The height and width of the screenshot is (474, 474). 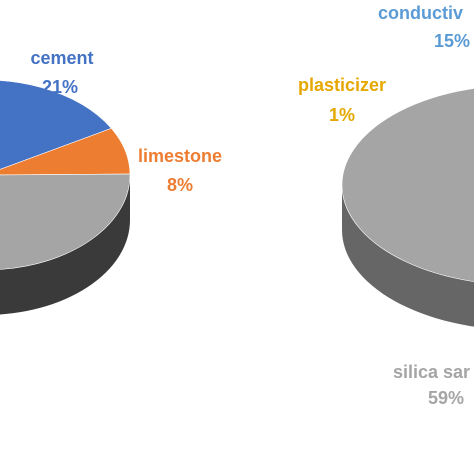 What do you see at coordinates (342, 115) in the screenshot?
I see `slice-percent-plasticizer: 1%` at bounding box center [342, 115].